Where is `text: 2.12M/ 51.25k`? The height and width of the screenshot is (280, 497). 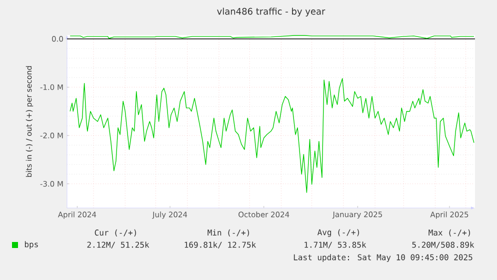 text: 2.12M/ 51.25k is located at coordinates (118, 245).